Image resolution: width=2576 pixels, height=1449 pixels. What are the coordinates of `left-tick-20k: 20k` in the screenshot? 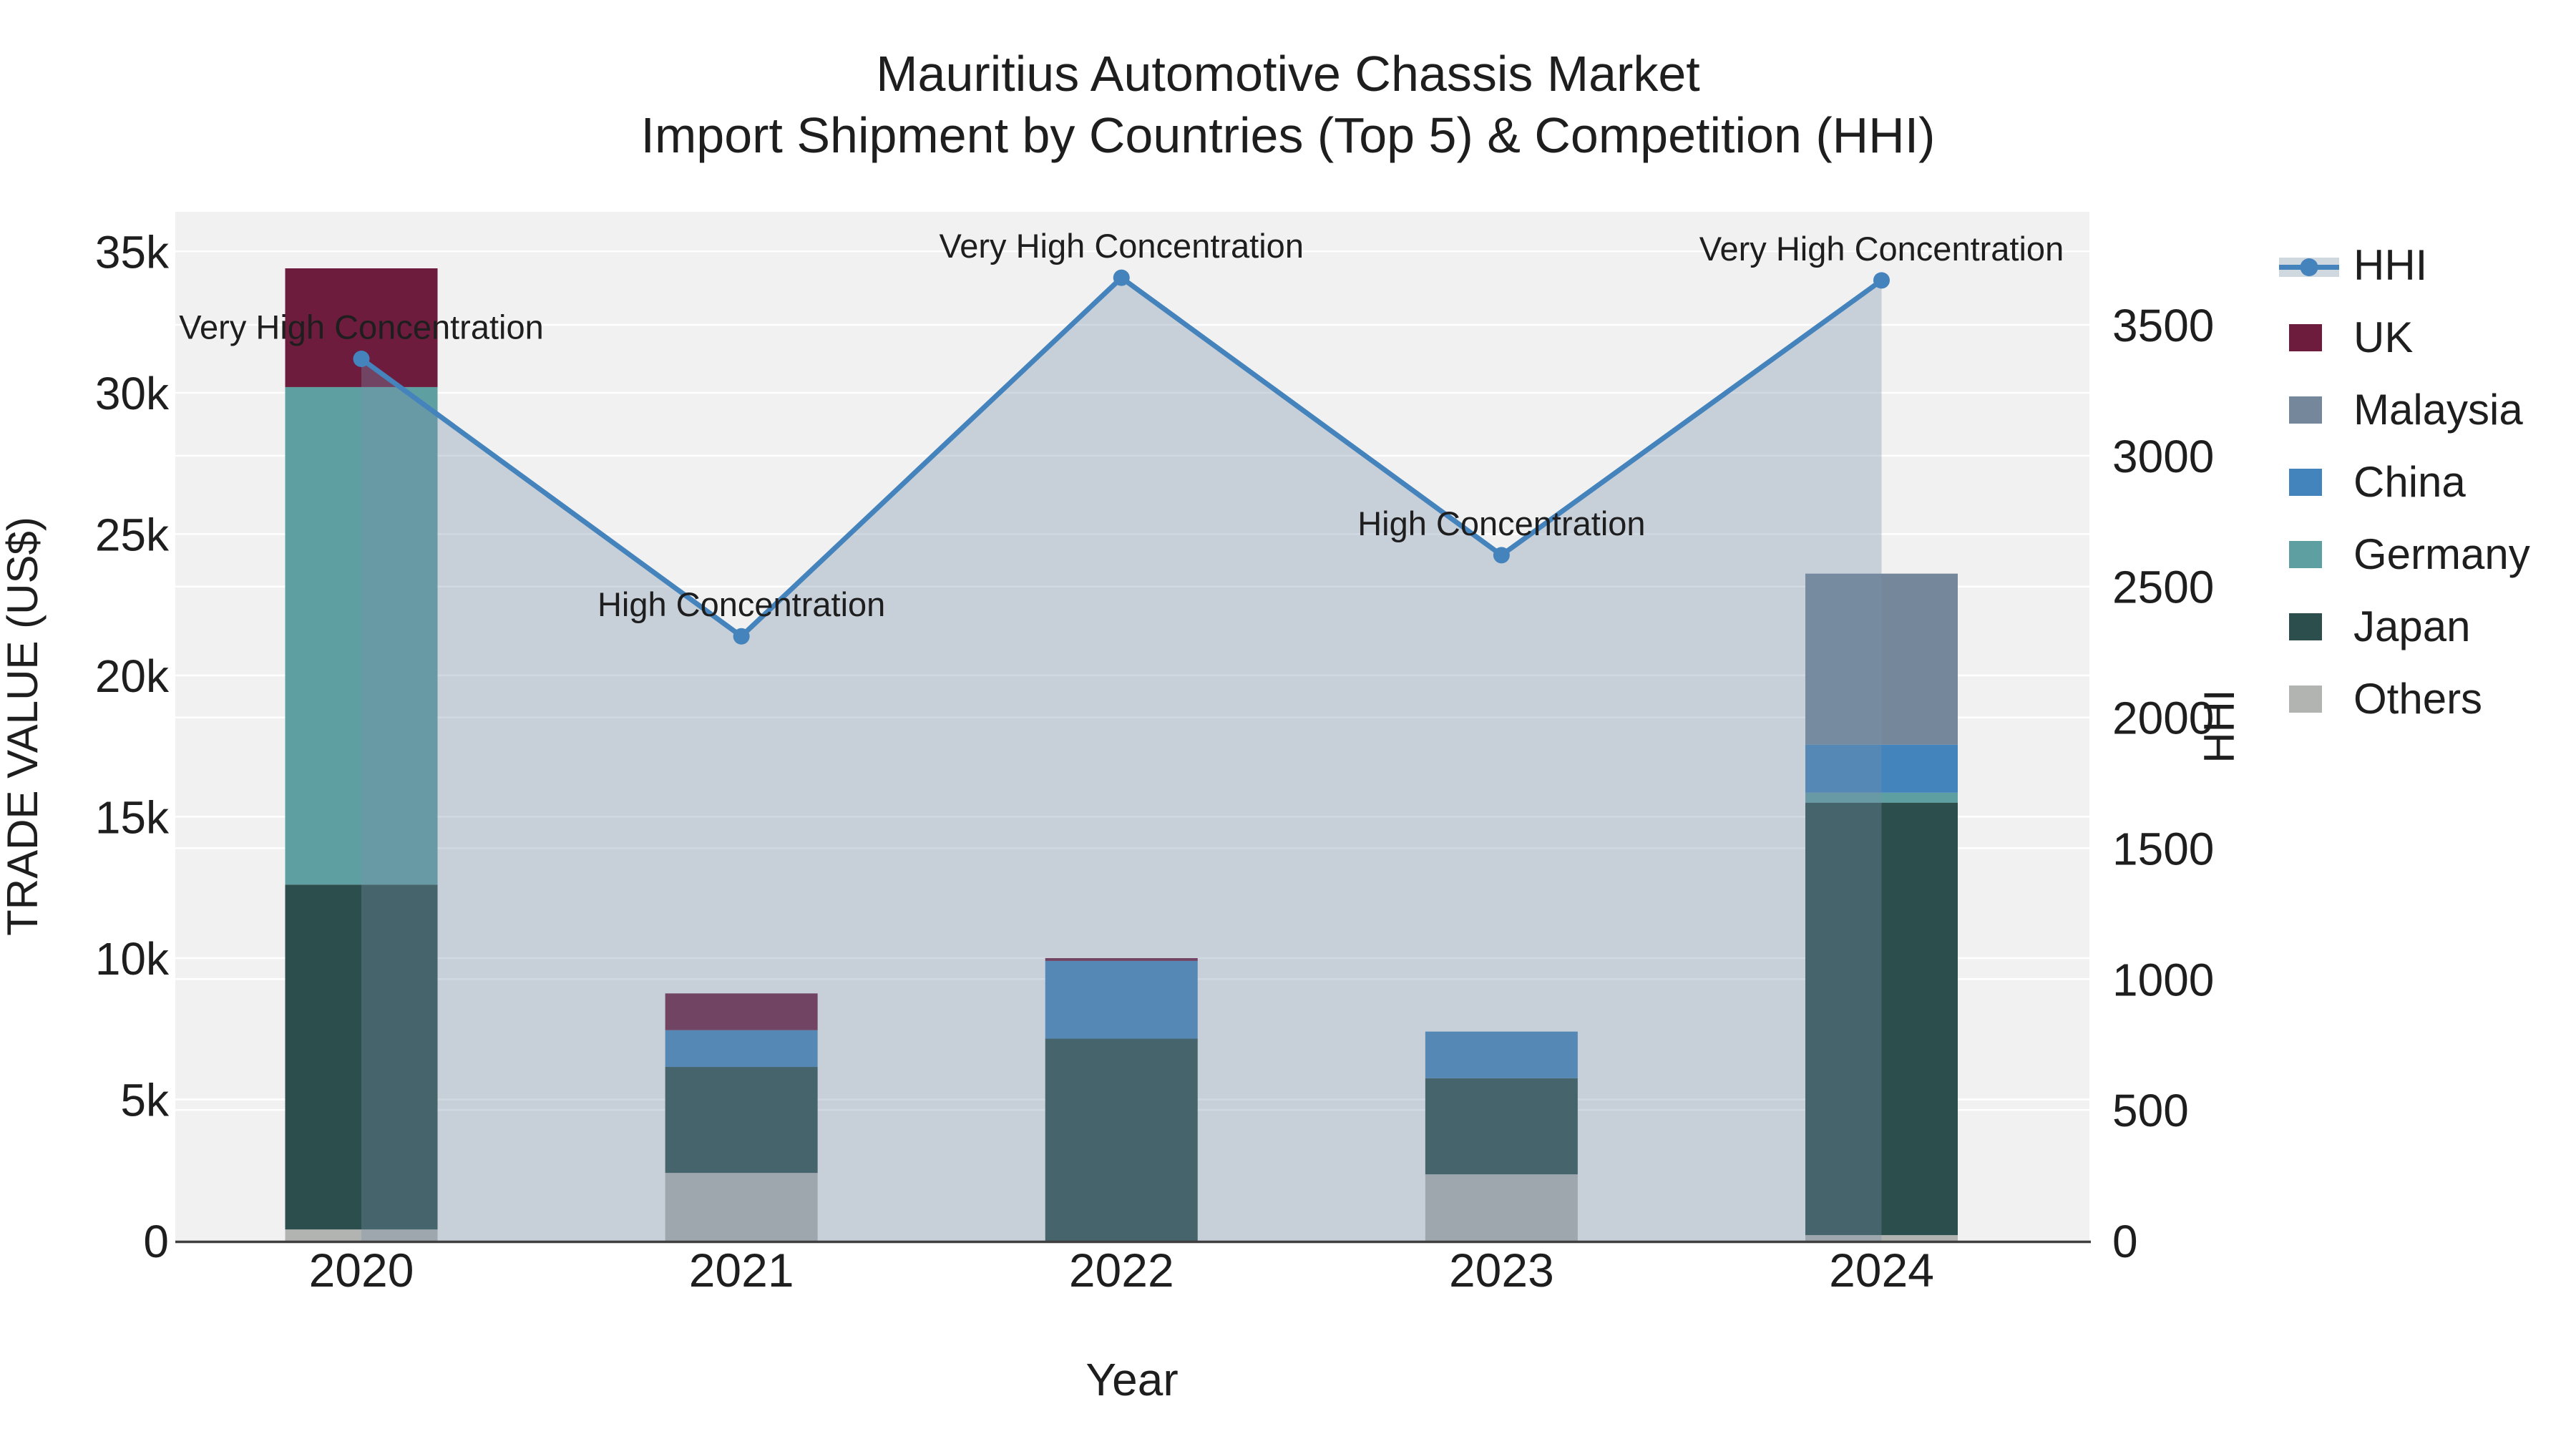 It's located at (132, 676).